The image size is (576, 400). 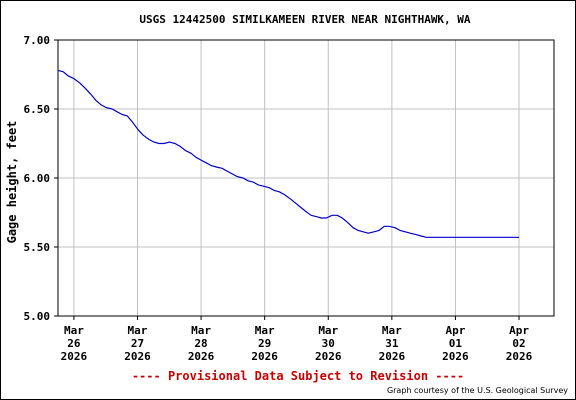 I want to click on x-tick-label: 29, so click(x=264, y=343).